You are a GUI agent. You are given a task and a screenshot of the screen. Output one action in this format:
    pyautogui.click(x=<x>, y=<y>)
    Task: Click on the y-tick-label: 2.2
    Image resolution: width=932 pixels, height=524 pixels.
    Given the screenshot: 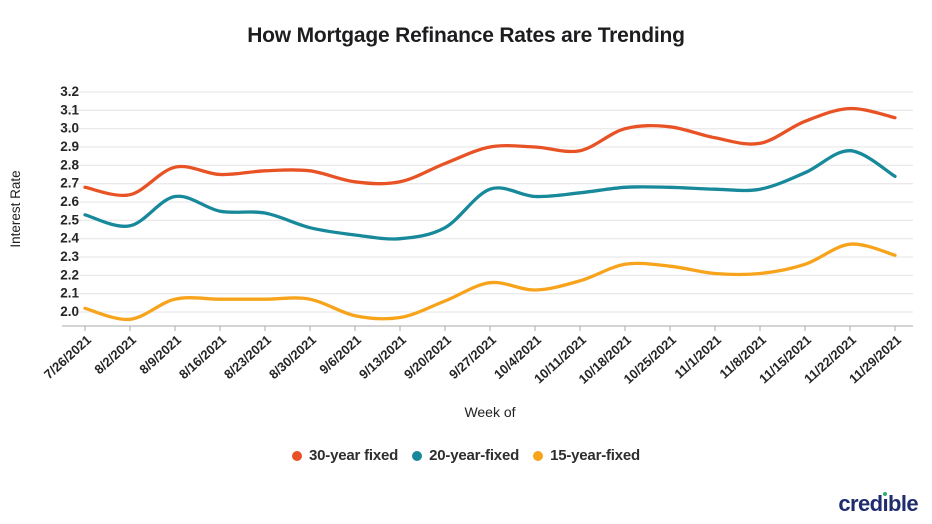 What is the action you would take?
    pyautogui.click(x=69, y=274)
    